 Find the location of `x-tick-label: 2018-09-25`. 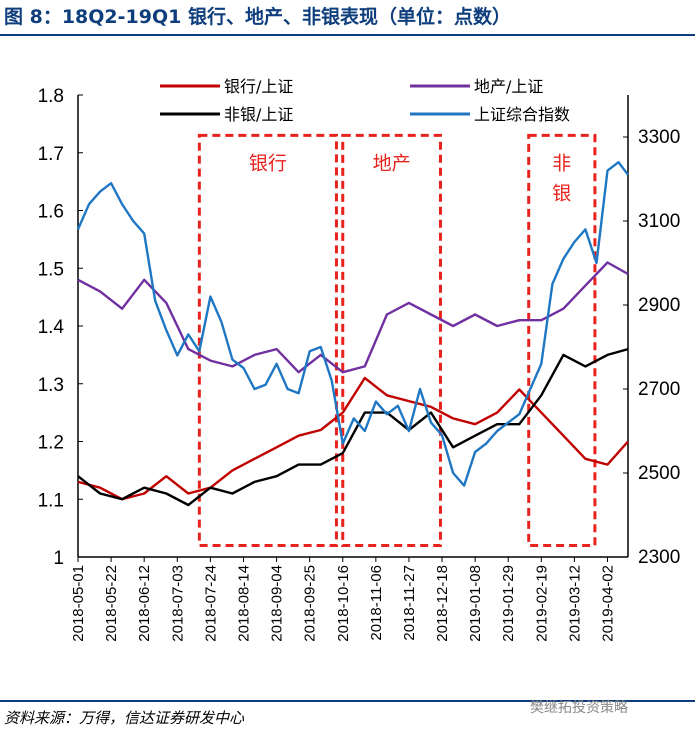

x-tick-label: 2018-09-25 is located at coordinates (310, 603).